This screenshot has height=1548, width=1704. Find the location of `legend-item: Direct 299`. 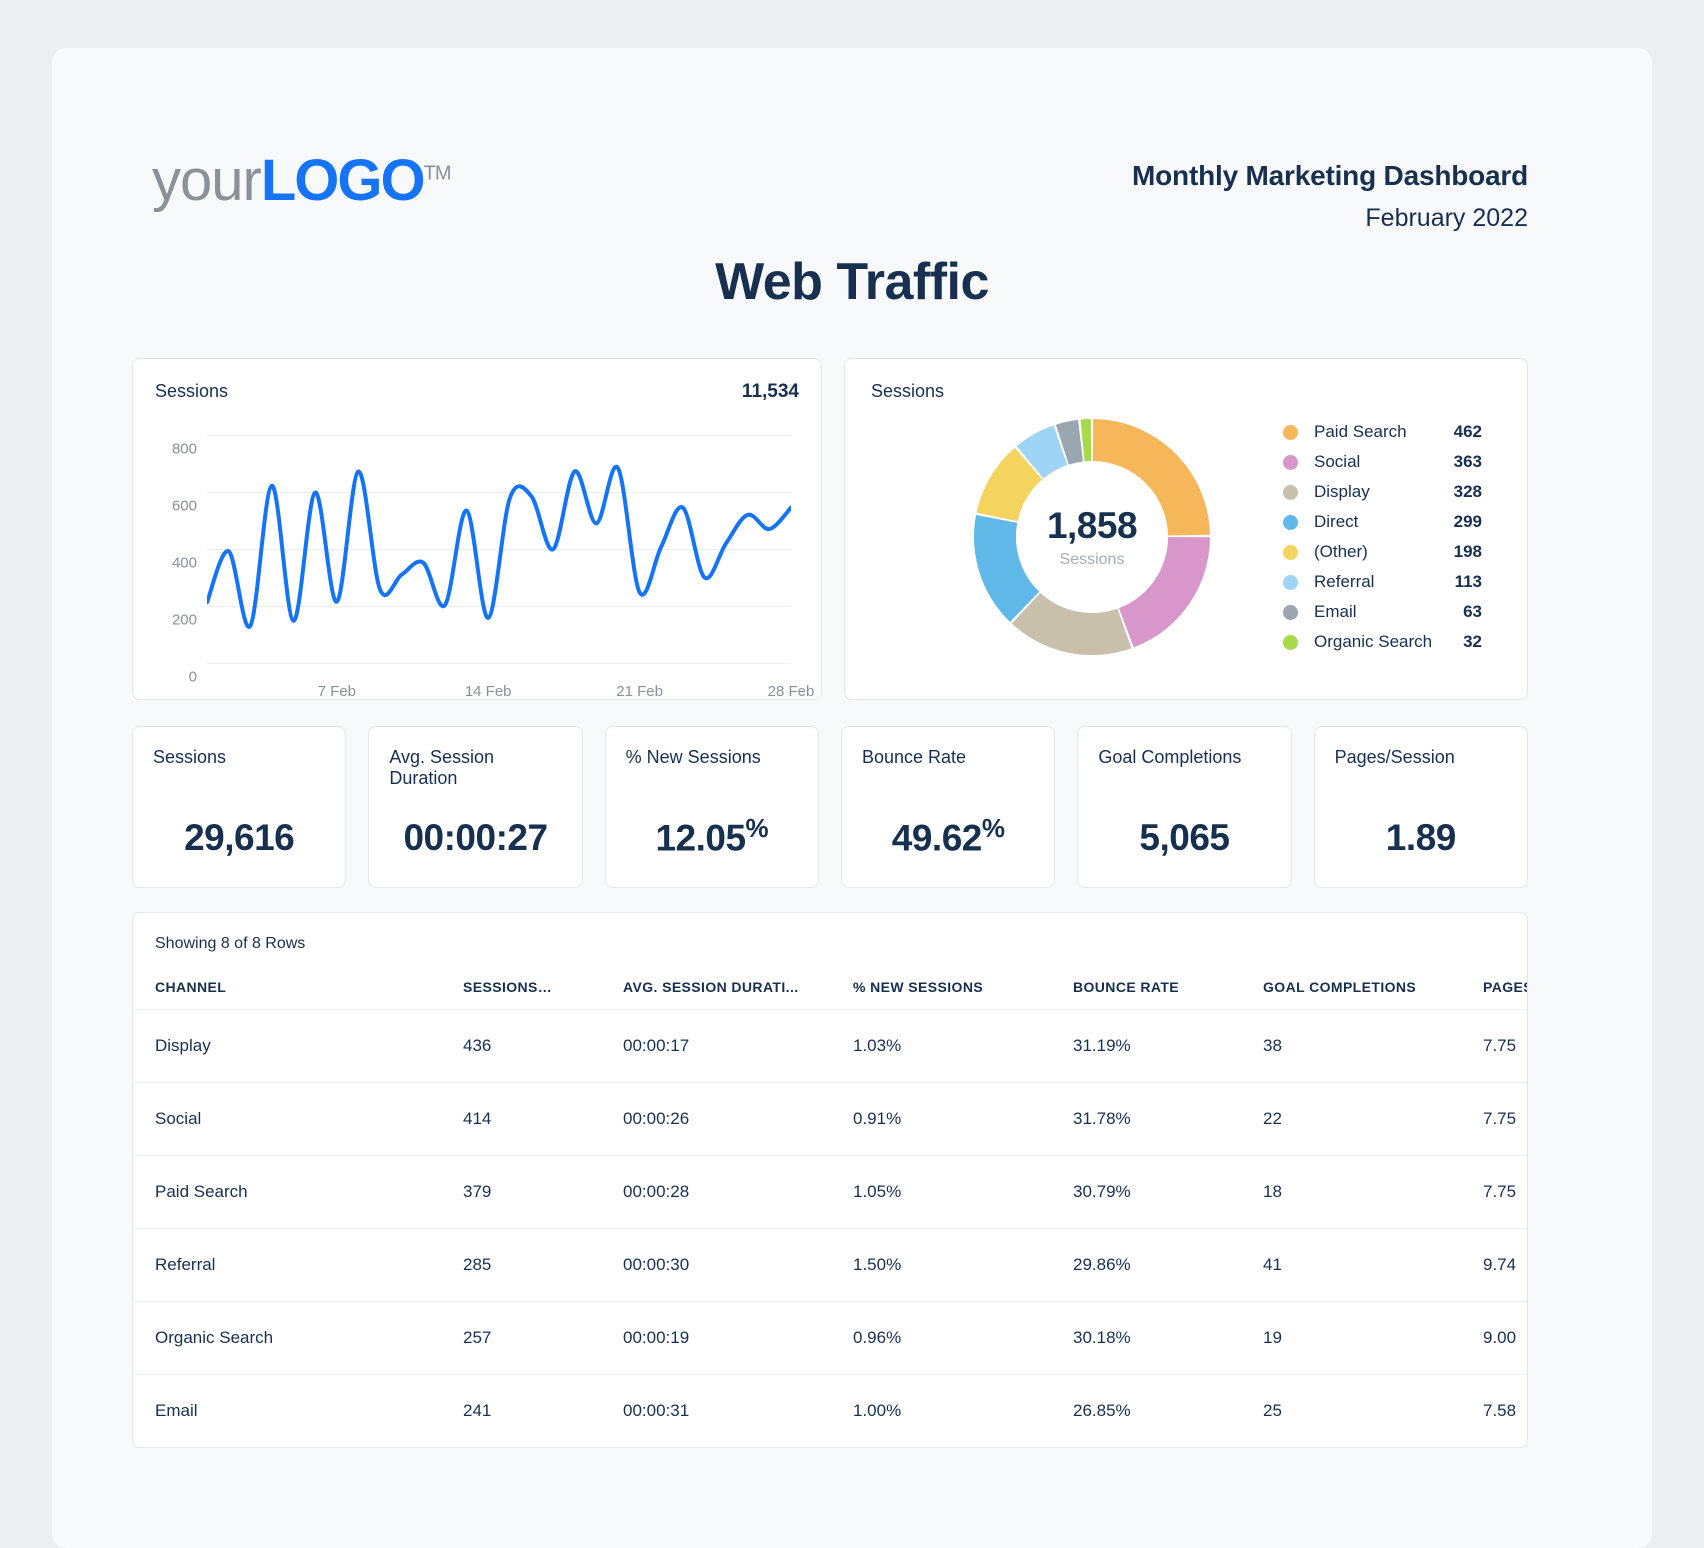

legend-item: Direct 299 is located at coordinates (1382, 522).